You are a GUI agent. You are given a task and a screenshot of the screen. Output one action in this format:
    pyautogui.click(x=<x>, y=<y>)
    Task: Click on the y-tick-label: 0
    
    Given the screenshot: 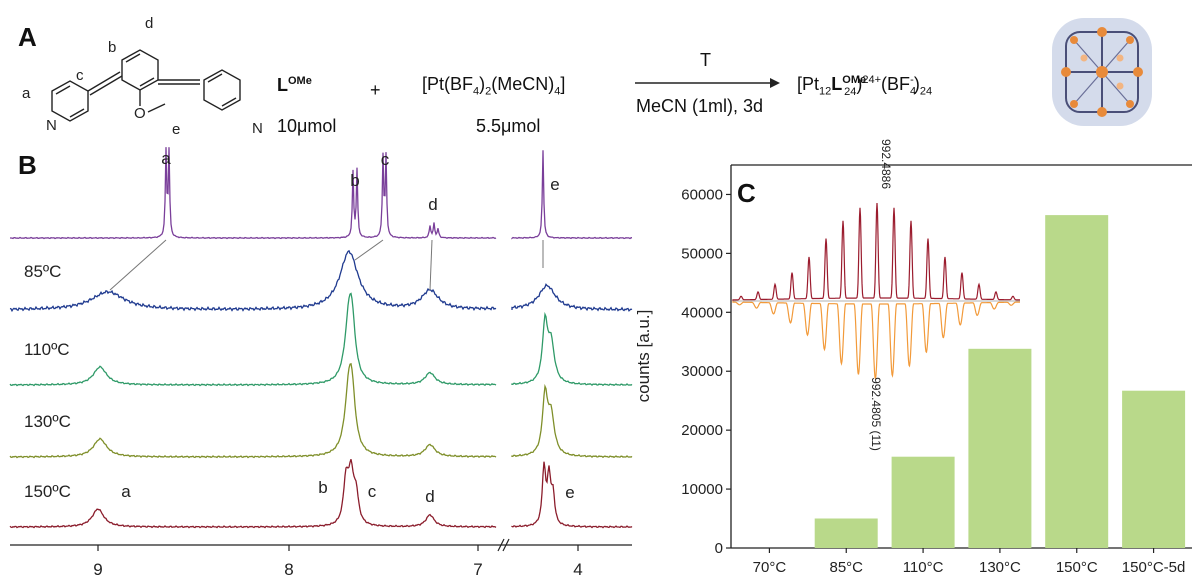 What is the action you would take?
    pyautogui.click(x=719, y=548)
    